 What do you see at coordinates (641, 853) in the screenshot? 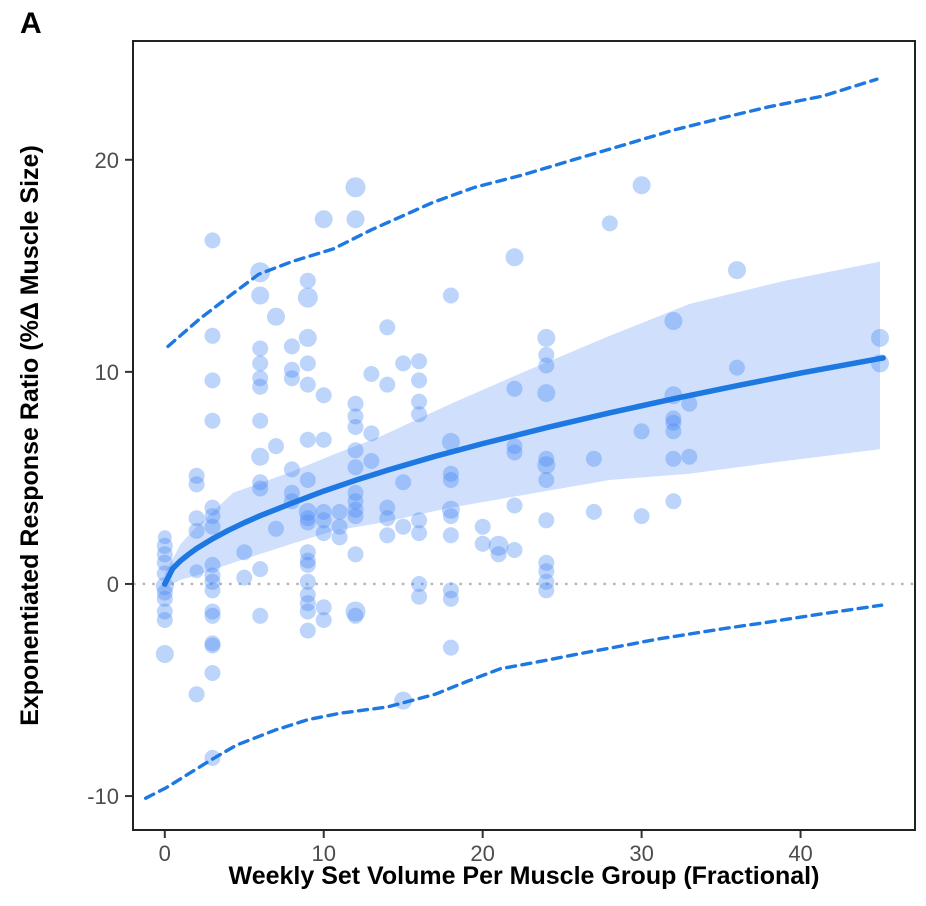
I see `x-tick-label: 30` at bounding box center [641, 853].